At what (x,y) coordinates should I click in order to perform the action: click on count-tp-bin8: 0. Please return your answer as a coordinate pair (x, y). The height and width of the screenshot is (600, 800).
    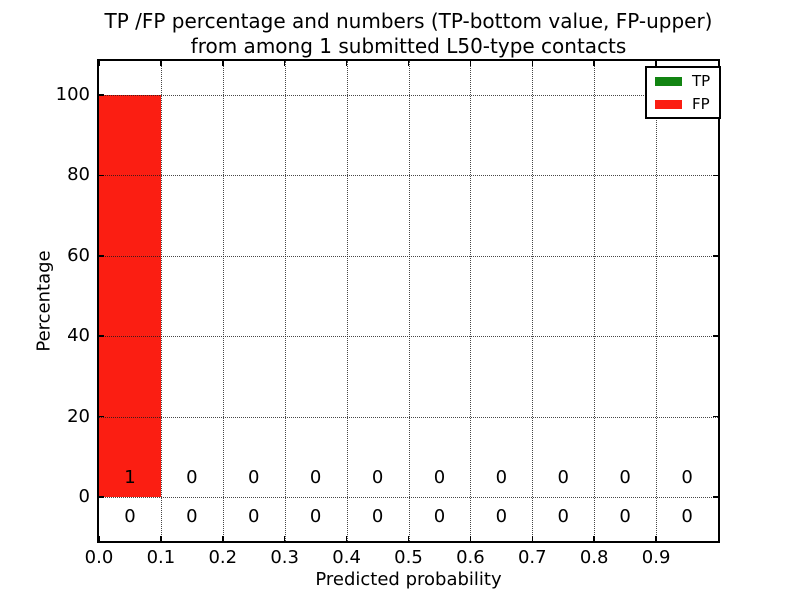
    Looking at the image, I should click on (625, 516).